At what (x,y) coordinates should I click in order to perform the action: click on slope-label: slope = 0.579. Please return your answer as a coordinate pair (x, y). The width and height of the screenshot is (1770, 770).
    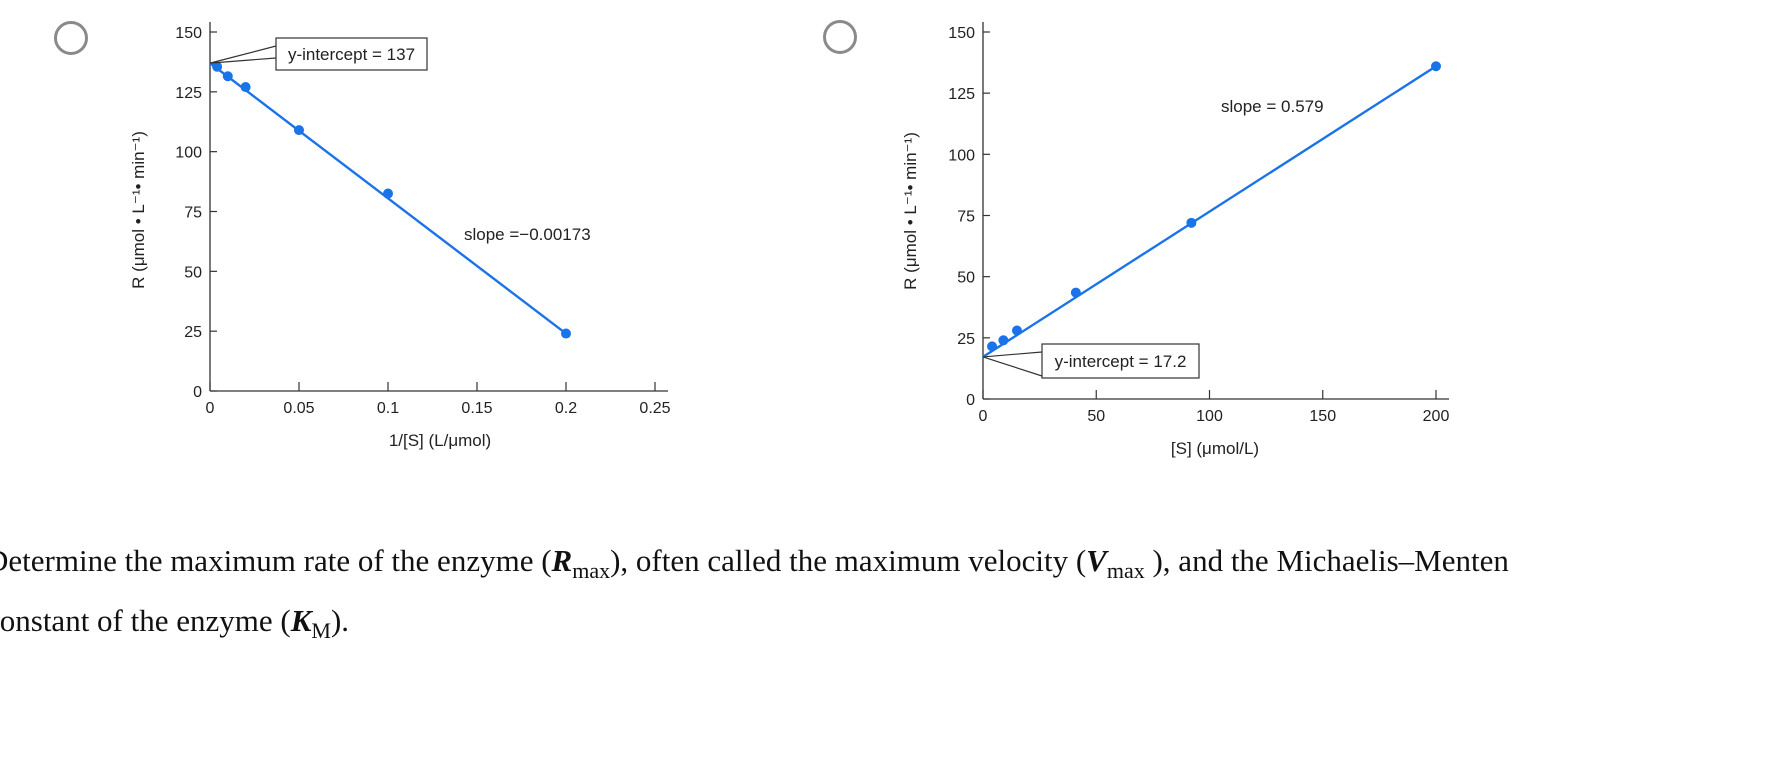
    Looking at the image, I should click on (1272, 106).